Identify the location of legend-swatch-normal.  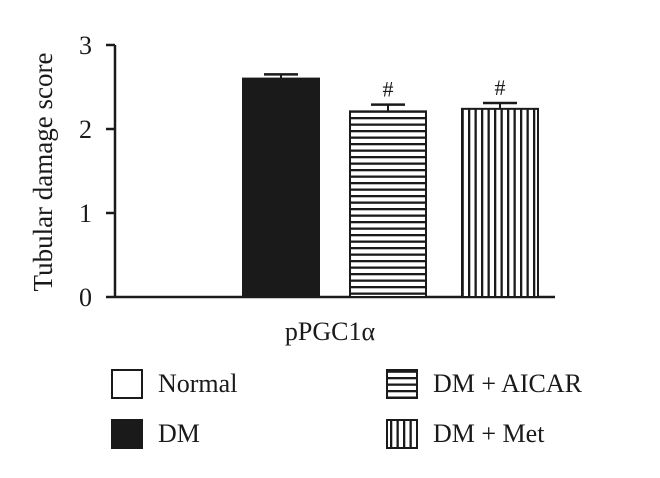
(127, 384).